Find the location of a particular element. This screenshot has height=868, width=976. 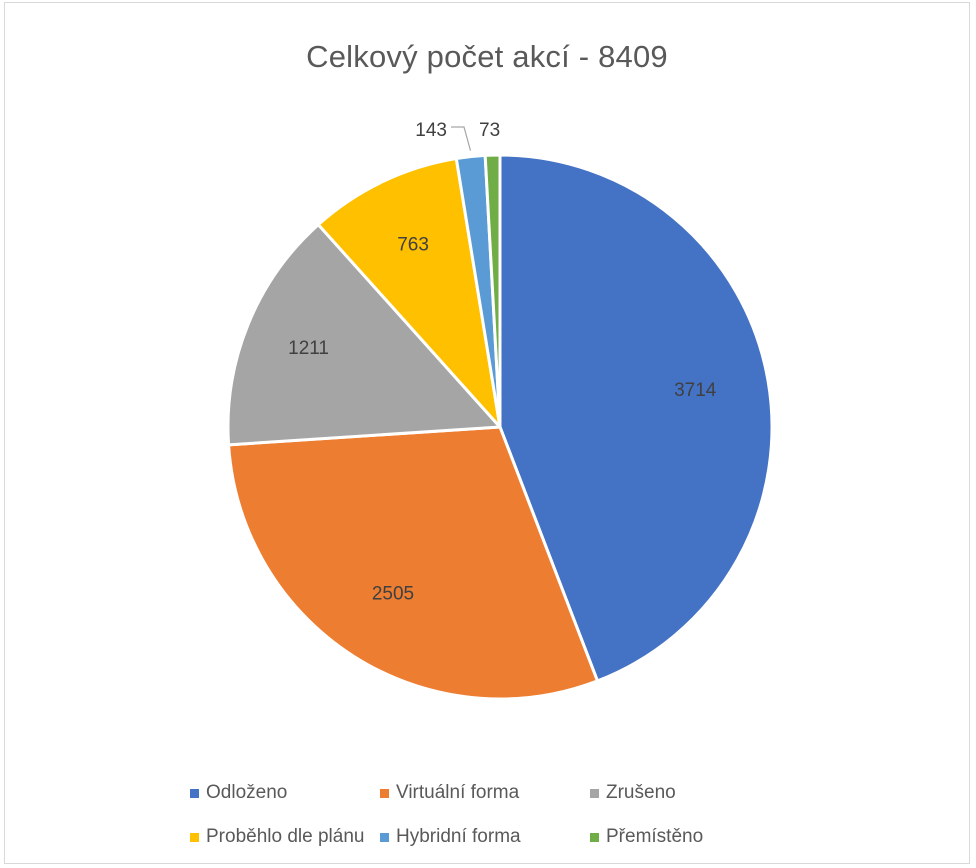

legend-label: Odloženo is located at coordinates (247, 792).